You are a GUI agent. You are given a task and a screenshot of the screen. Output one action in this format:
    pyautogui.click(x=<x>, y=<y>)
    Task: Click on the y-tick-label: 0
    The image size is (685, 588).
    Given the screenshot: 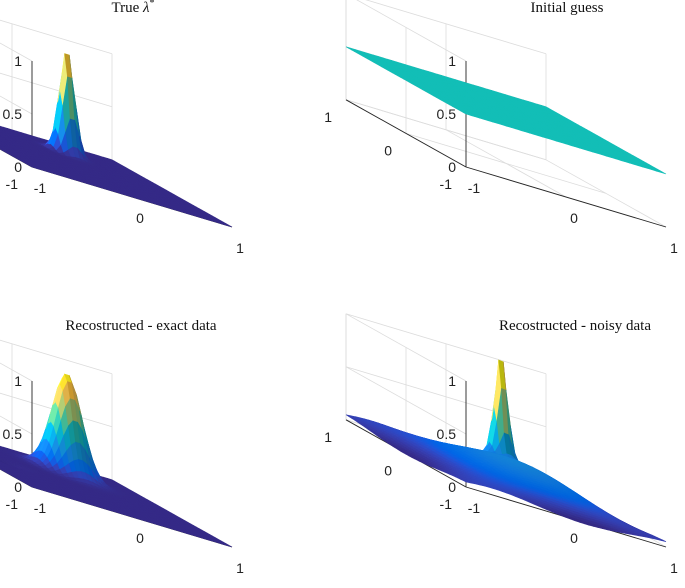 What is the action you would take?
    pyautogui.click(x=388, y=150)
    